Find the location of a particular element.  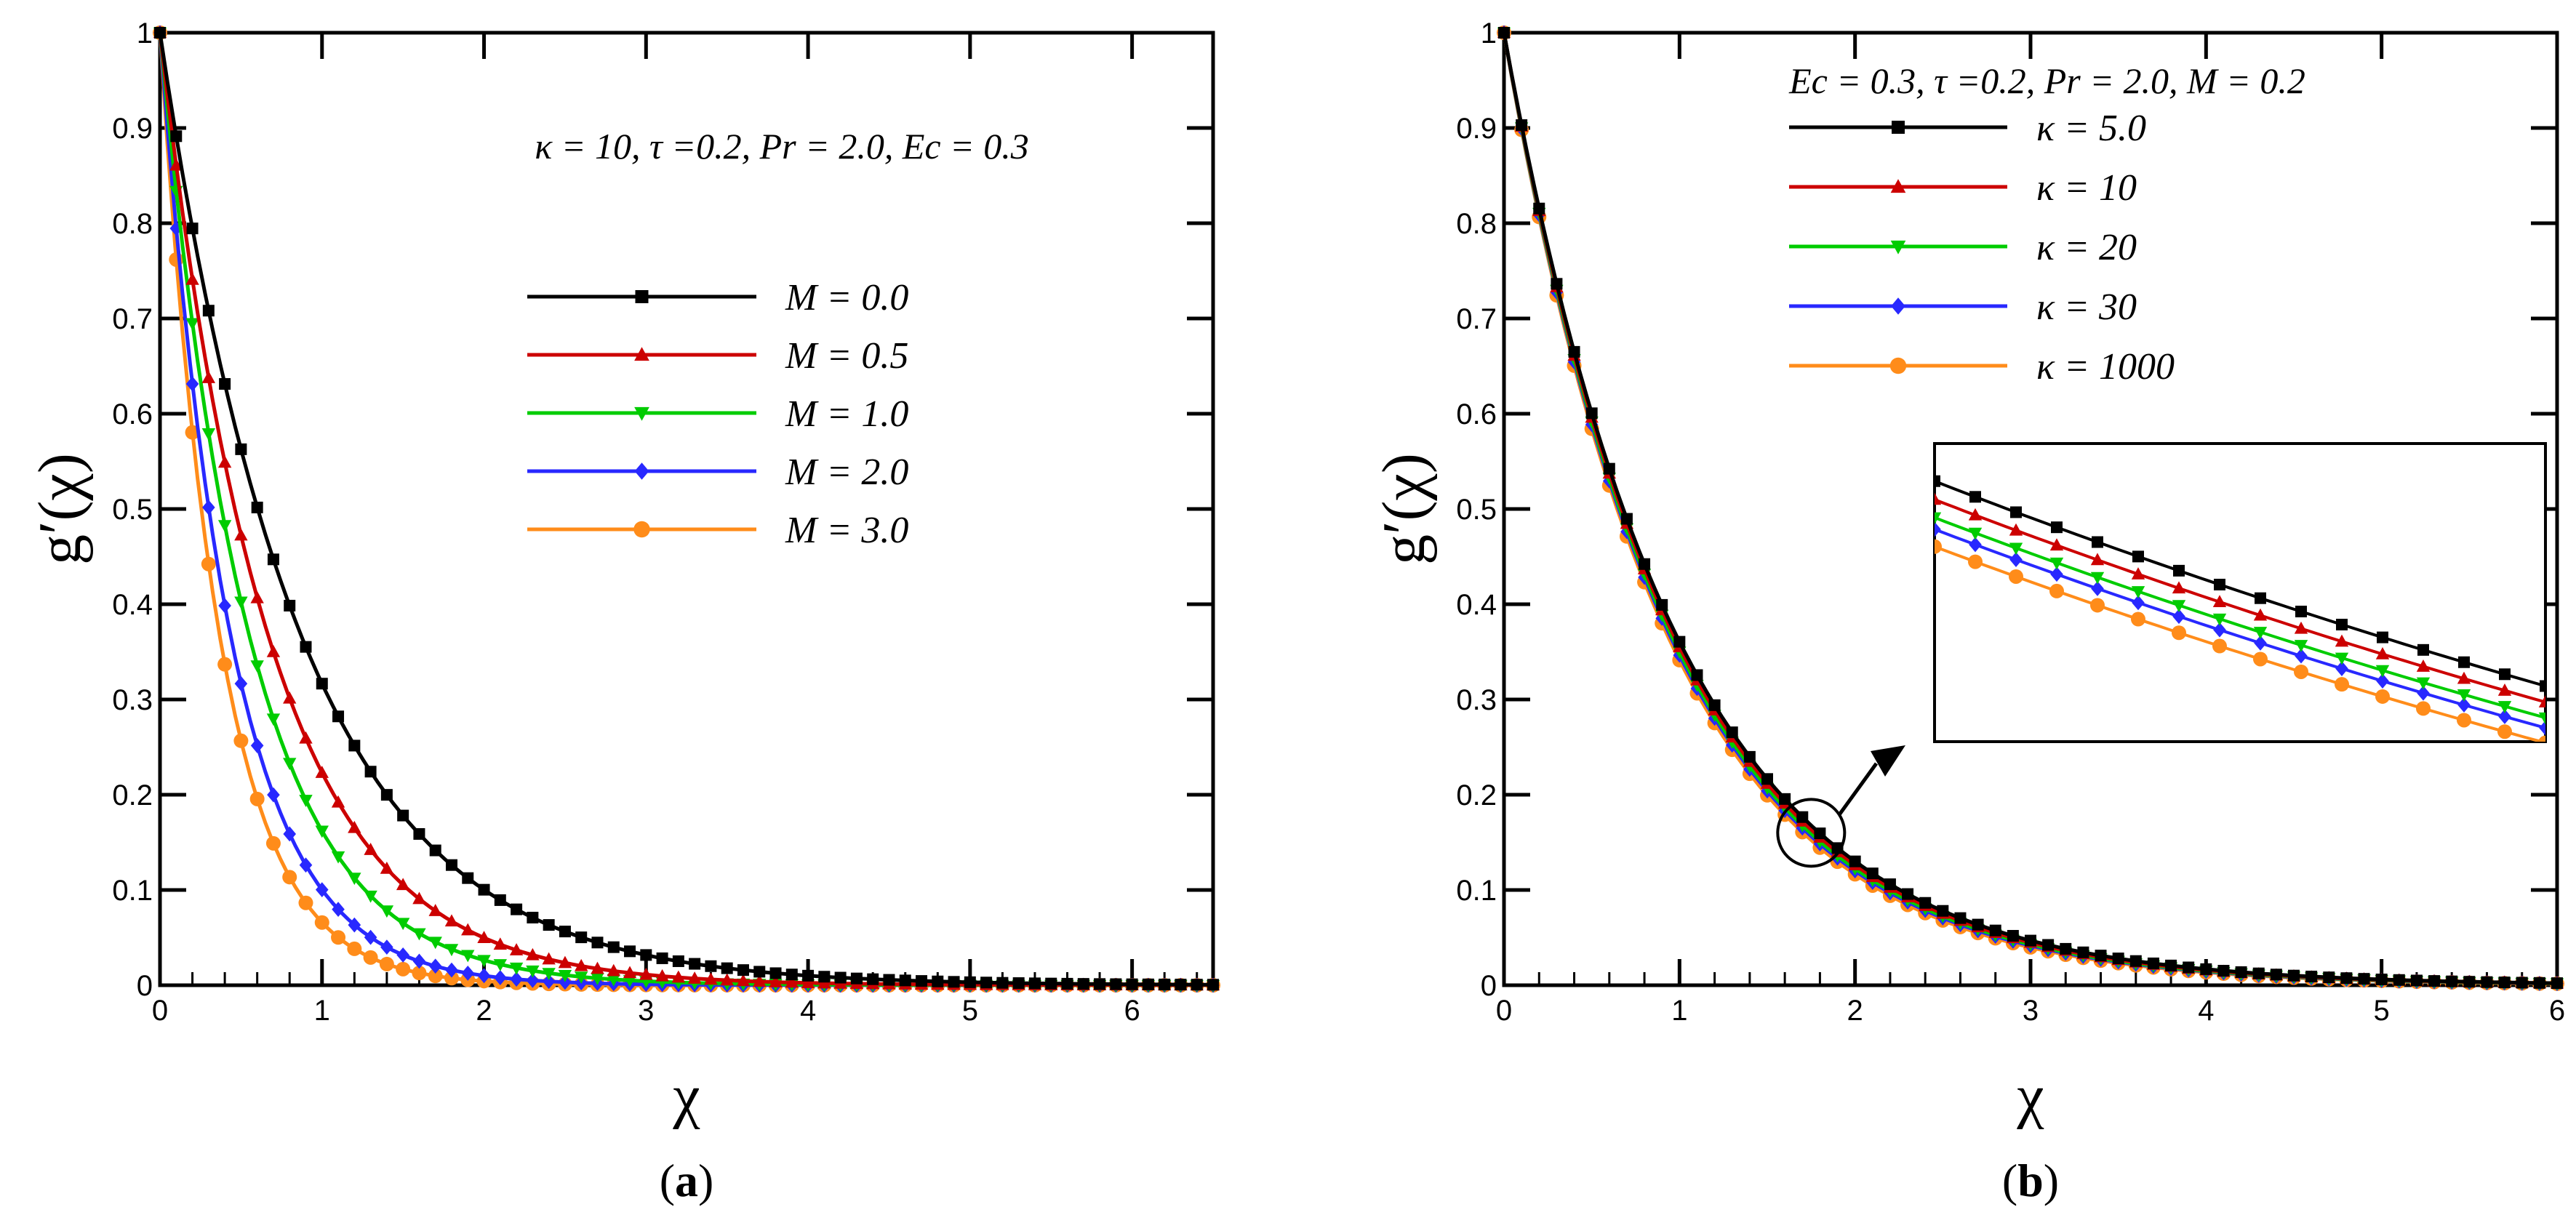

caption-a: (a) is located at coordinates (687, 1180).